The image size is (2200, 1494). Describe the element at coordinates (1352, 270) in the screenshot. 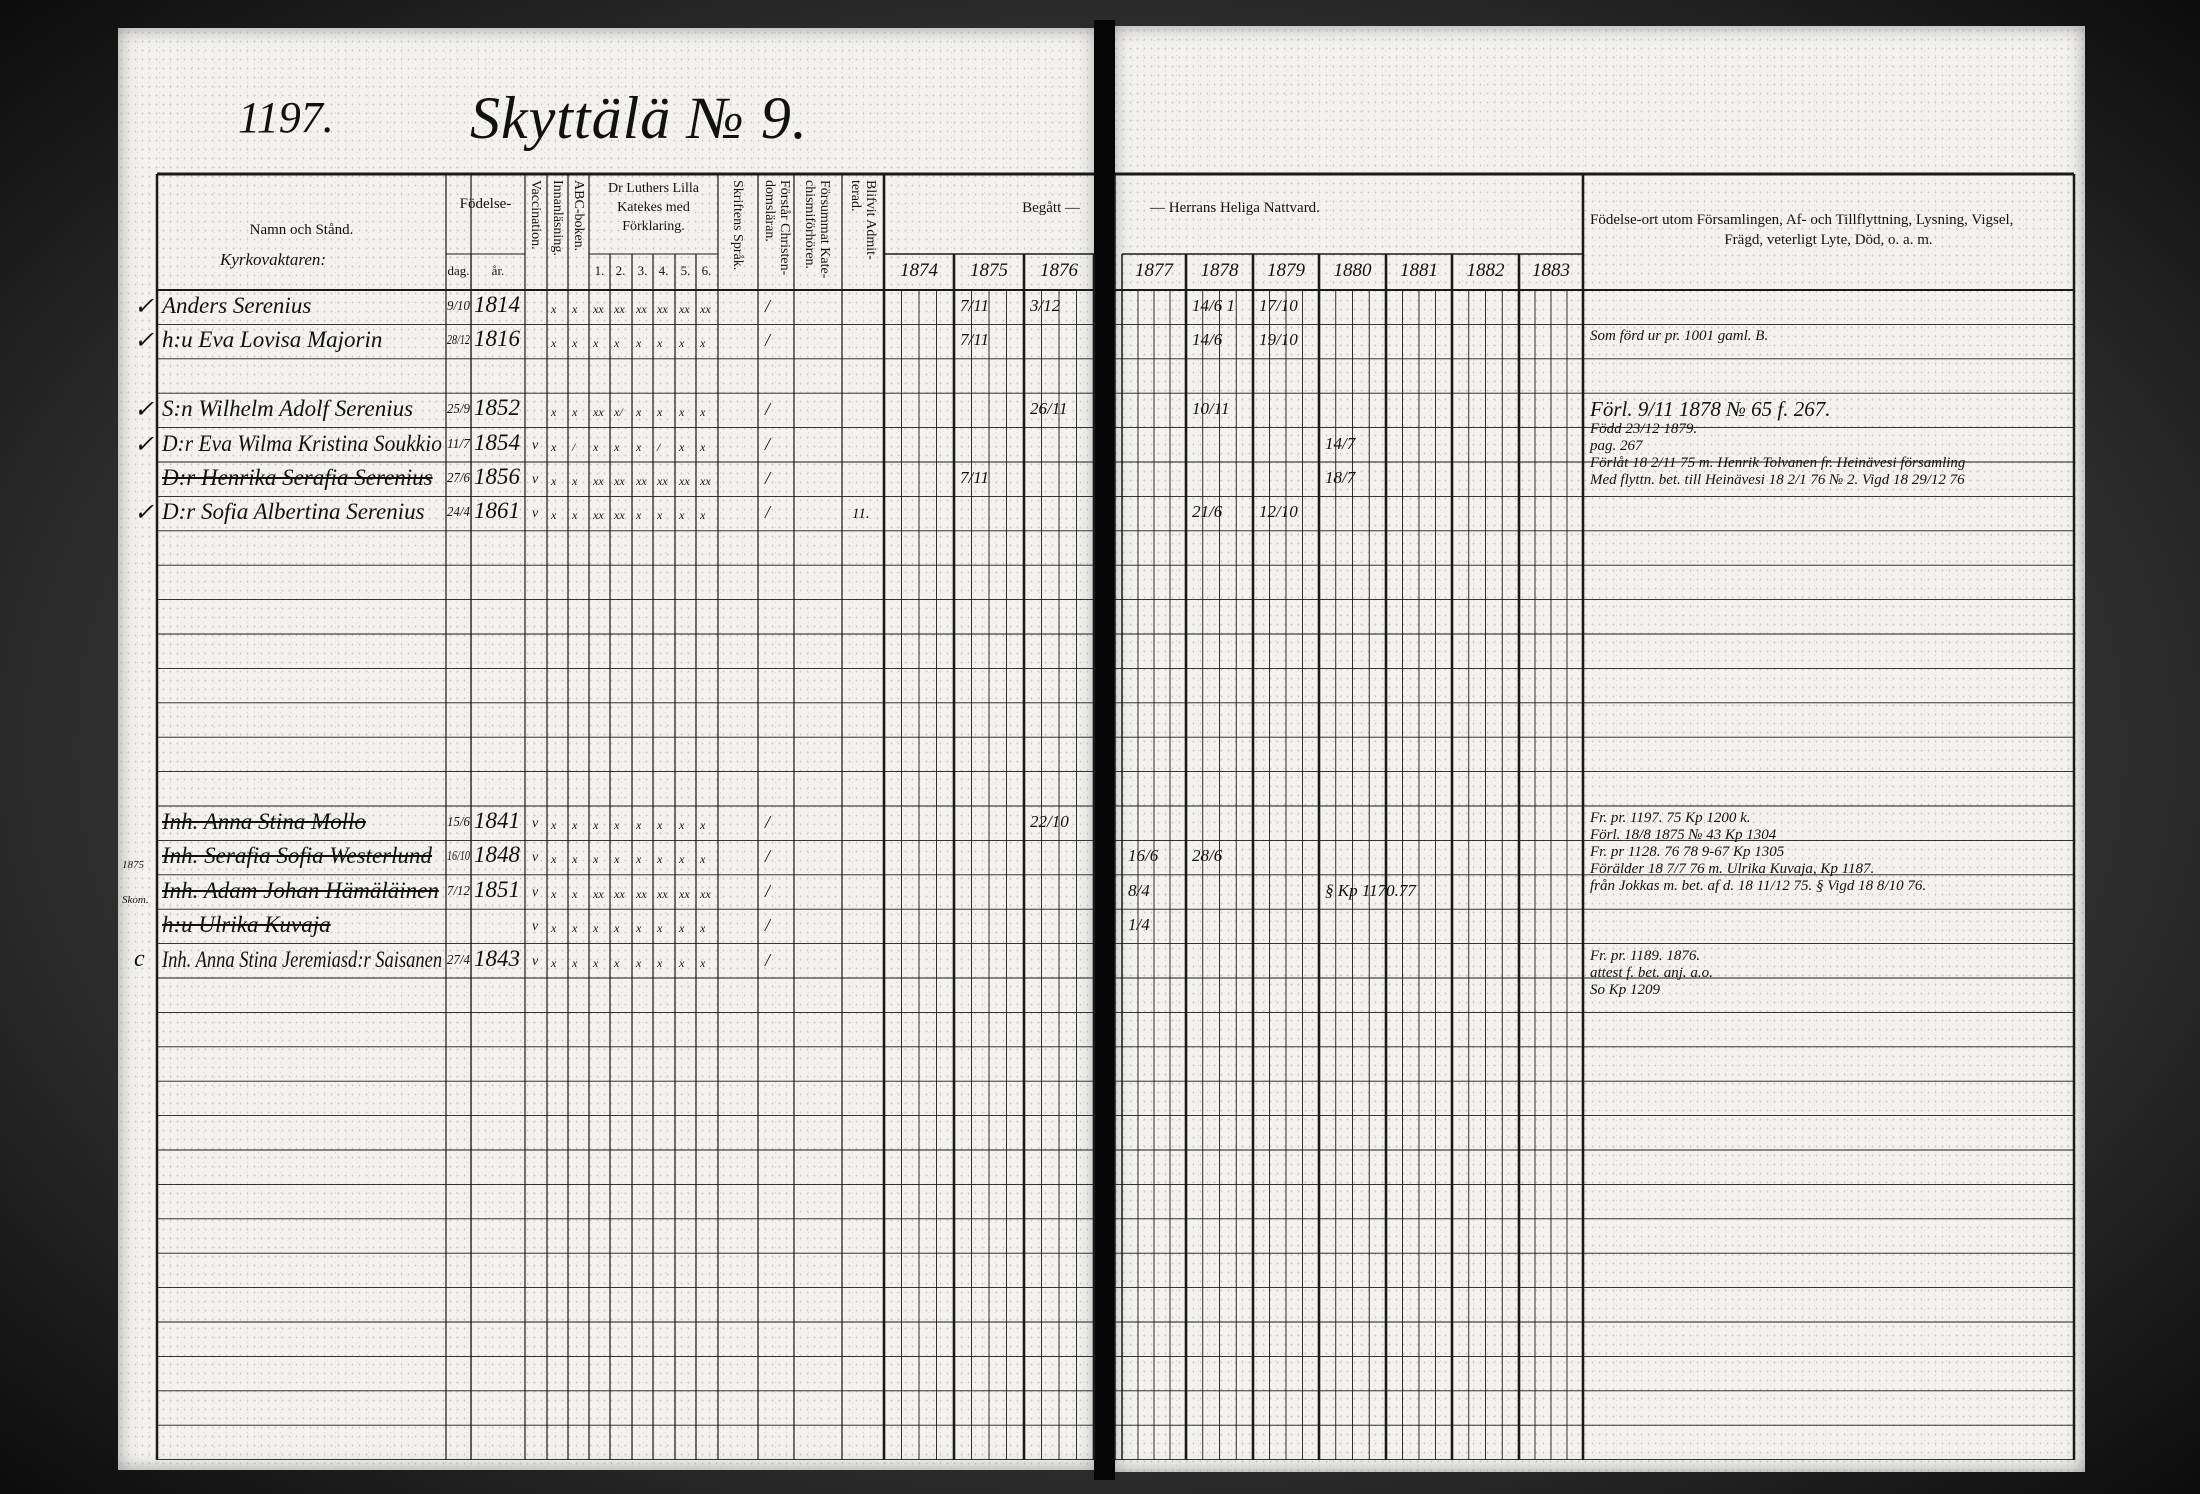

I see `year-header: 1880` at that location.